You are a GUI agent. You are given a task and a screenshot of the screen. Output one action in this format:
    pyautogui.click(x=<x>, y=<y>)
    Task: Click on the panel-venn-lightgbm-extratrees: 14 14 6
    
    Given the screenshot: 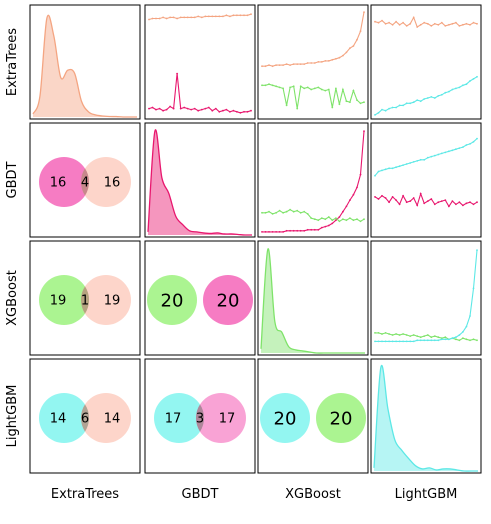 What is the action you would take?
    pyautogui.click(x=85, y=418)
    